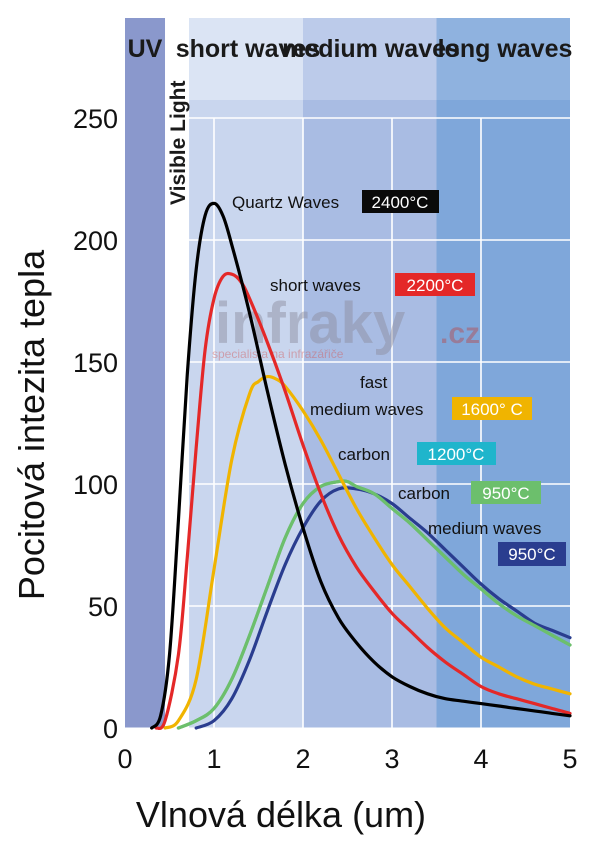 This screenshot has width=600, height=850. Describe the element at coordinates (484, 528) in the screenshot. I see `annotation-medium950-label: medium waves` at that location.